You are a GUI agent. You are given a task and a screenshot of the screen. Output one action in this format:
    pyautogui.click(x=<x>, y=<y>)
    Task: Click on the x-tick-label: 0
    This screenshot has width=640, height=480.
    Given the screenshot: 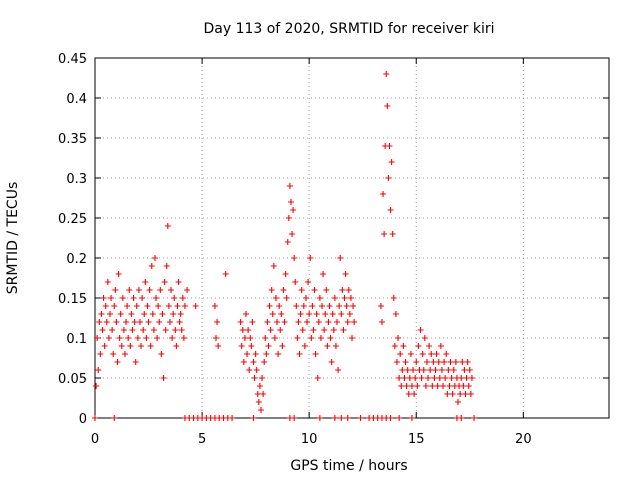 What is the action you would take?
    pyautogui.click(x=95, y=439)
    